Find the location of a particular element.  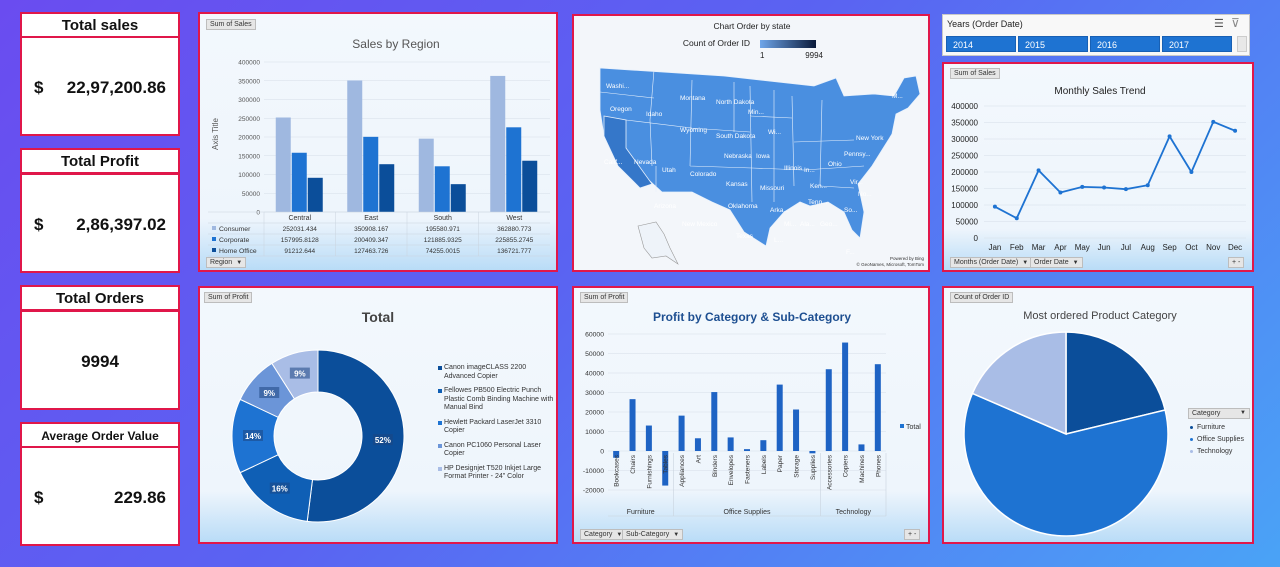

state-label: Nevada is located at coordinates (645, 162).